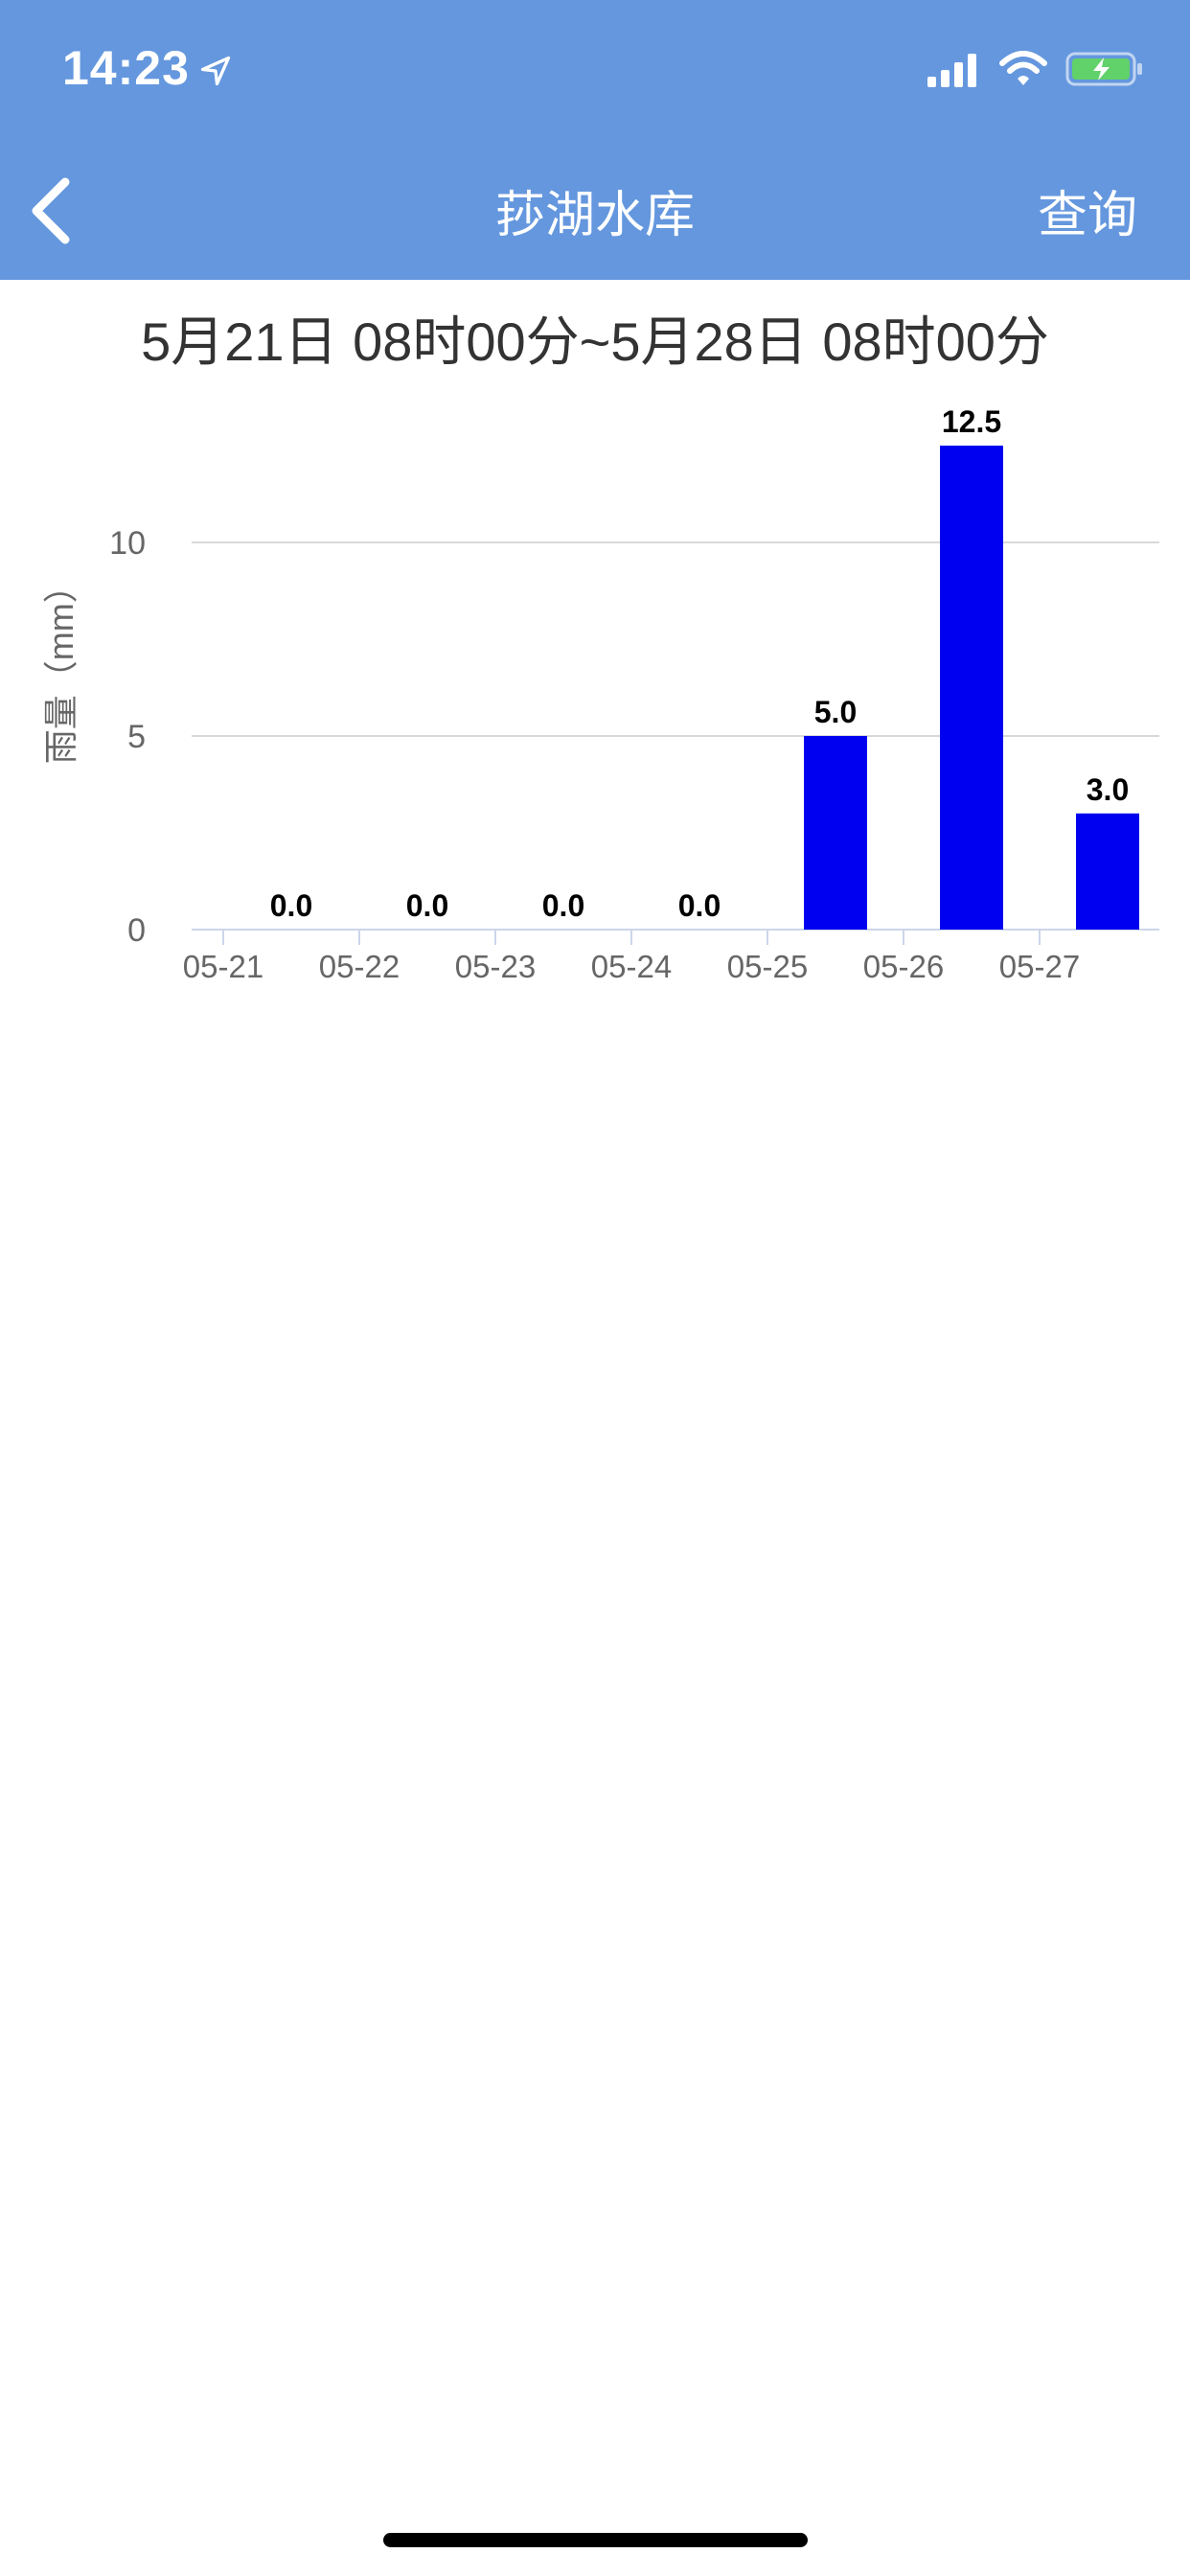  Describe the element at coordinates (836, 712) in the screenshot. I see `data-label: 5.0` at that location.